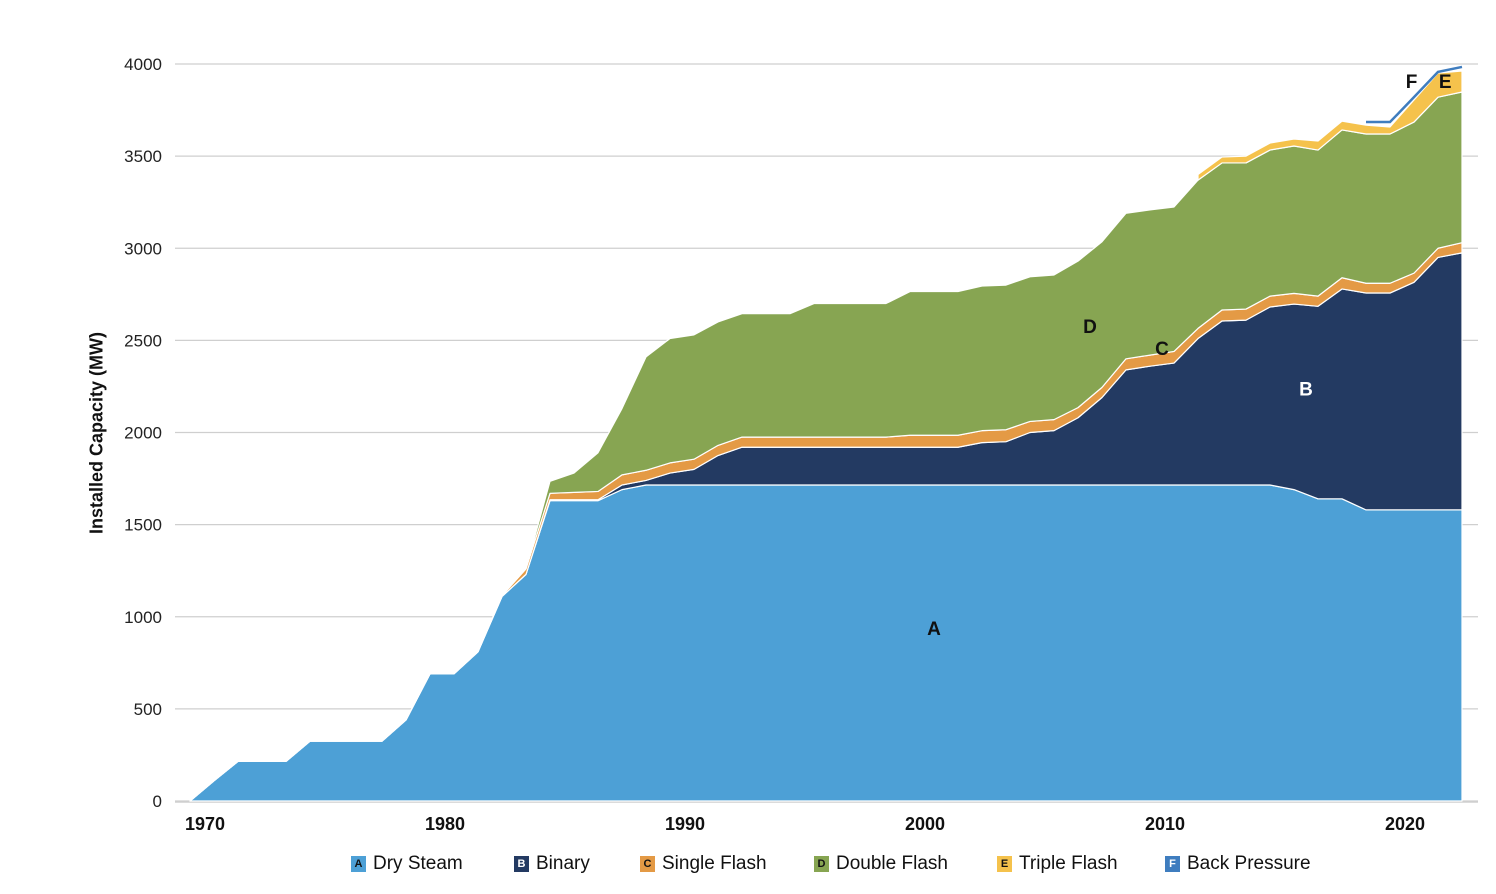 Image resolution: width=1496 pixels, height=894 pixels. I want to click on y-tick-labels: 0 500 1000 1500 2000 2500 3000 3500 4000, so click(143, 433).